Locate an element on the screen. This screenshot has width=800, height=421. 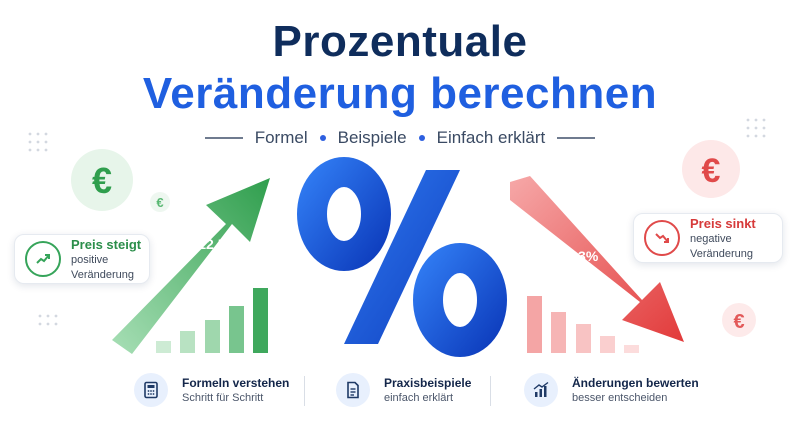
feature-examples: Praxisbeispiele einfach erklärt is located at coordinates (403, 390).